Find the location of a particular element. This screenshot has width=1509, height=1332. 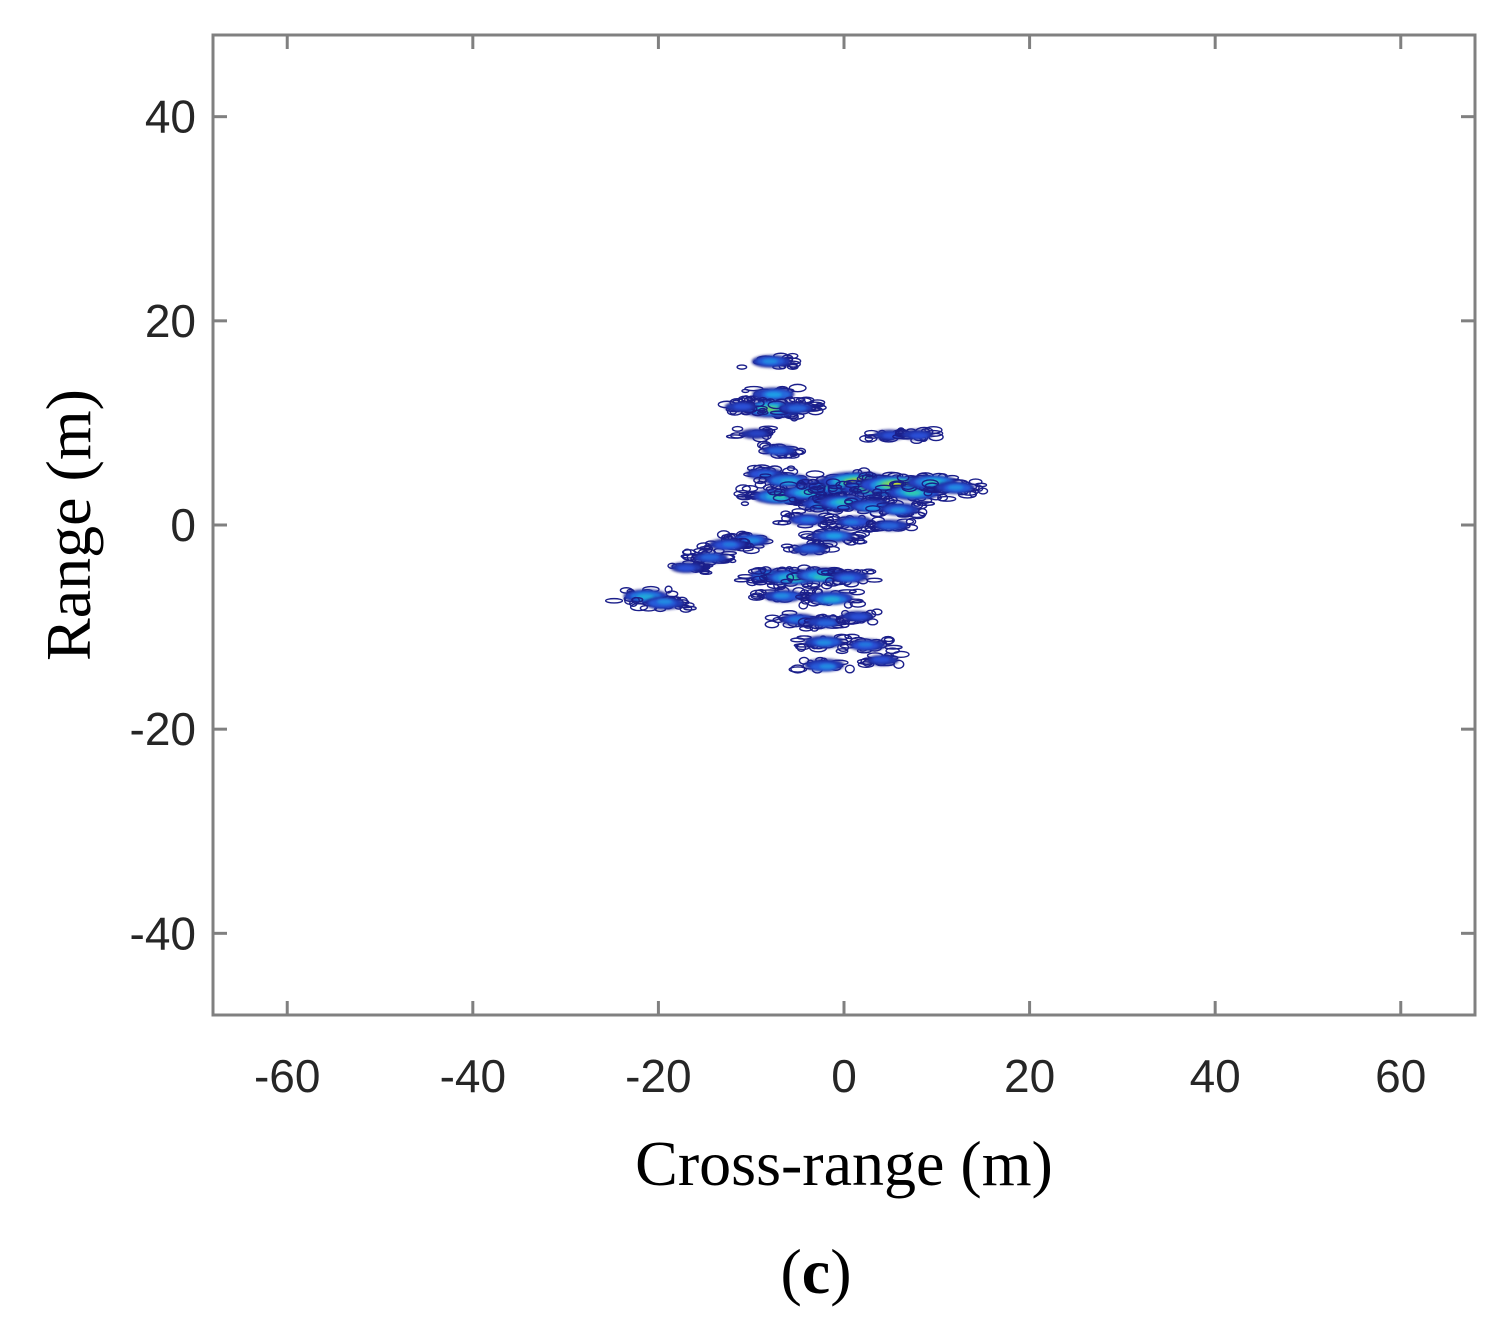

panel-letter: c is located at coordinates (816, 1271).